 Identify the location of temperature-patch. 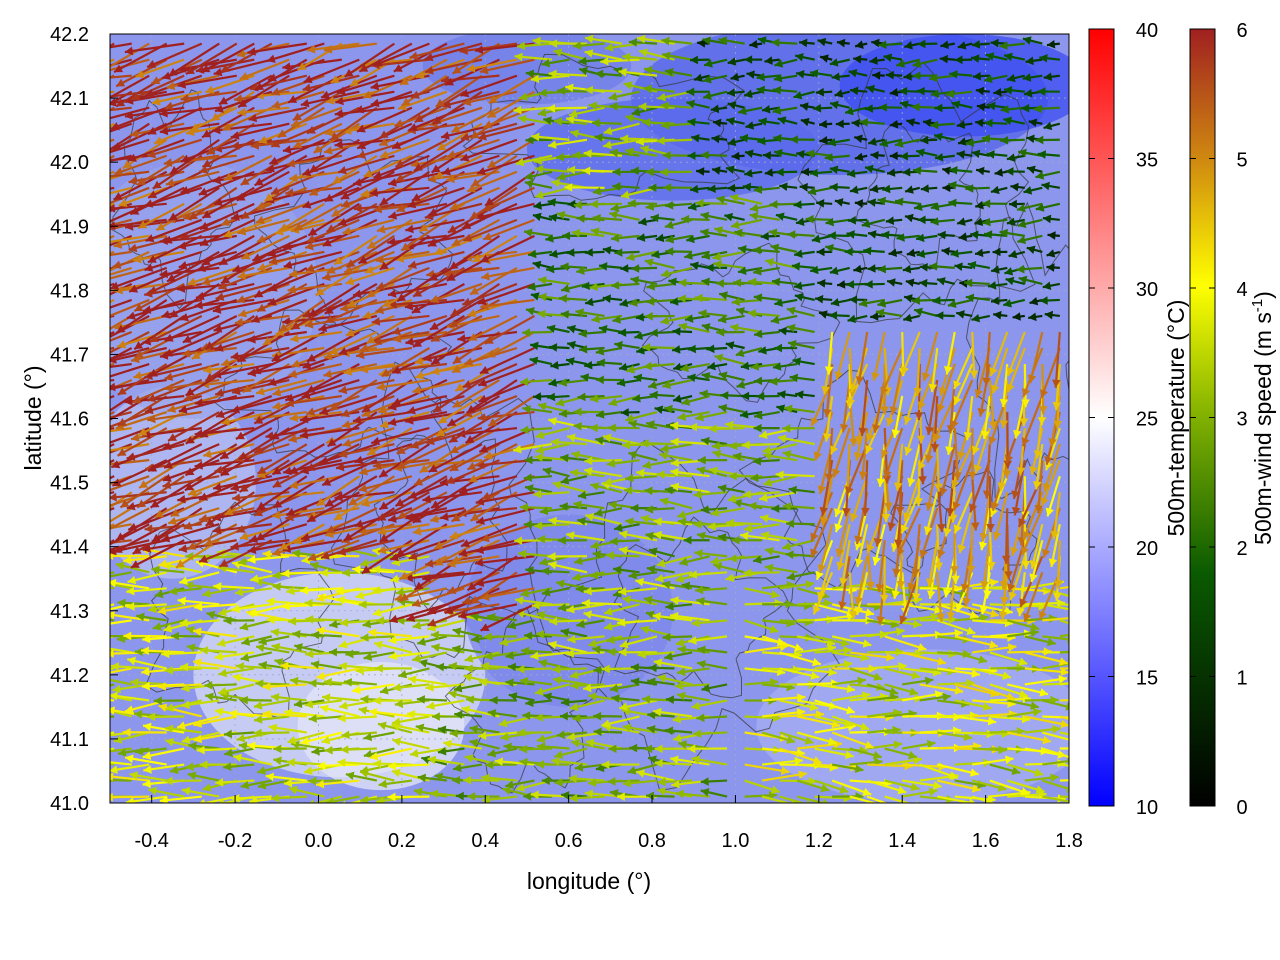
(527, 69).